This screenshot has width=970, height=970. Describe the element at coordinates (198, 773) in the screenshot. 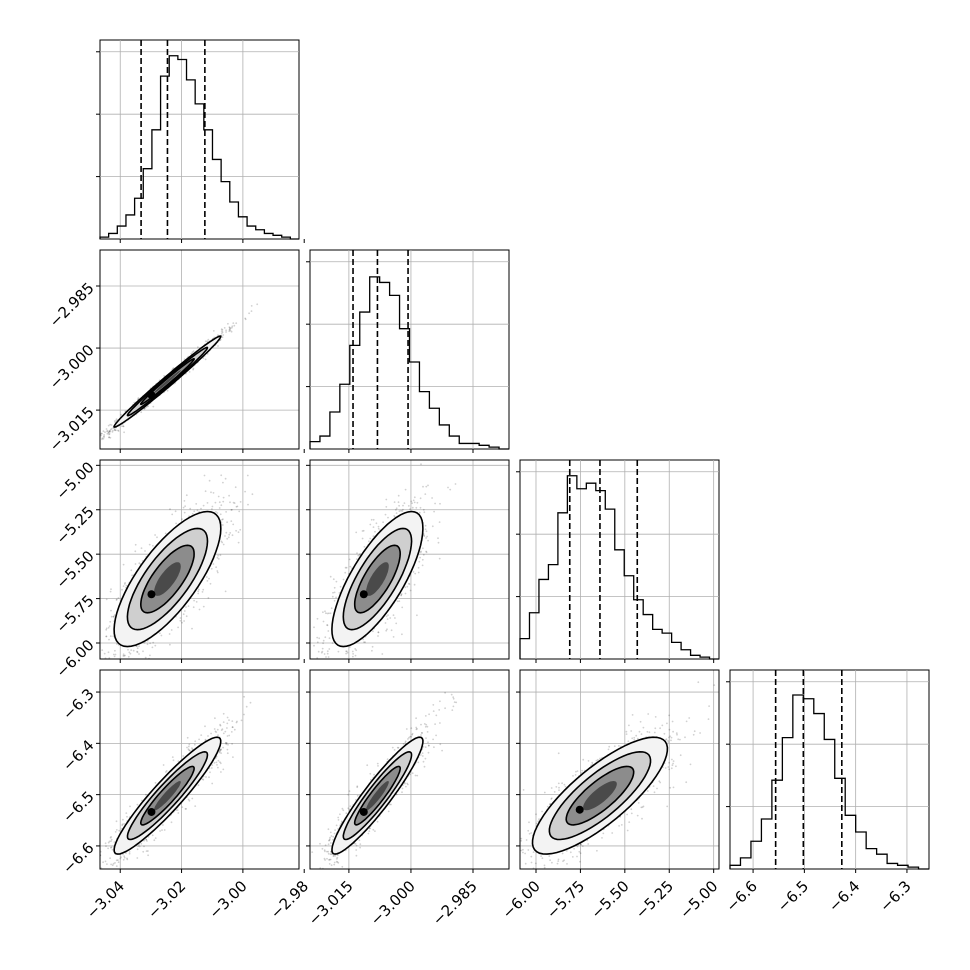

I see `scatter-panel-r3-c0` at that location.